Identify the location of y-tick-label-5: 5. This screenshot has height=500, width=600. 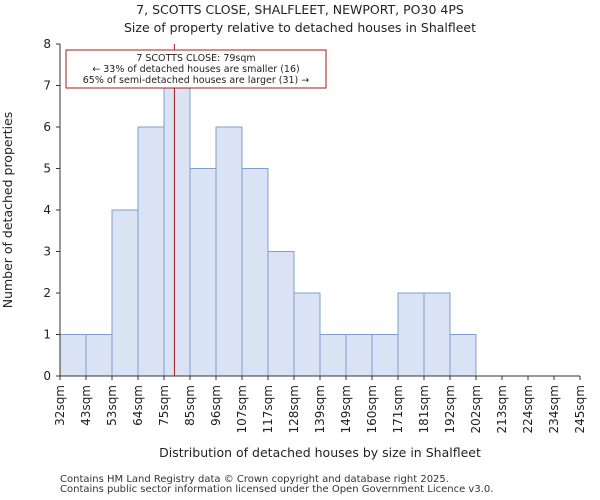
(47, 169).